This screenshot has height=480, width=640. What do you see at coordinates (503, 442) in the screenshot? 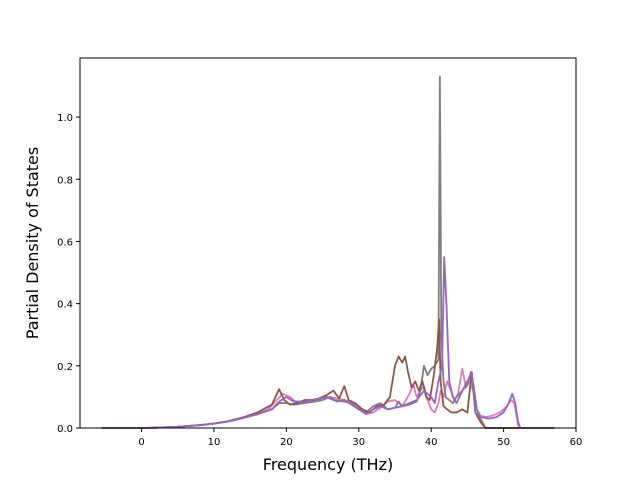
I see `x-tick-label: 50` at bounding box center [503, 442].